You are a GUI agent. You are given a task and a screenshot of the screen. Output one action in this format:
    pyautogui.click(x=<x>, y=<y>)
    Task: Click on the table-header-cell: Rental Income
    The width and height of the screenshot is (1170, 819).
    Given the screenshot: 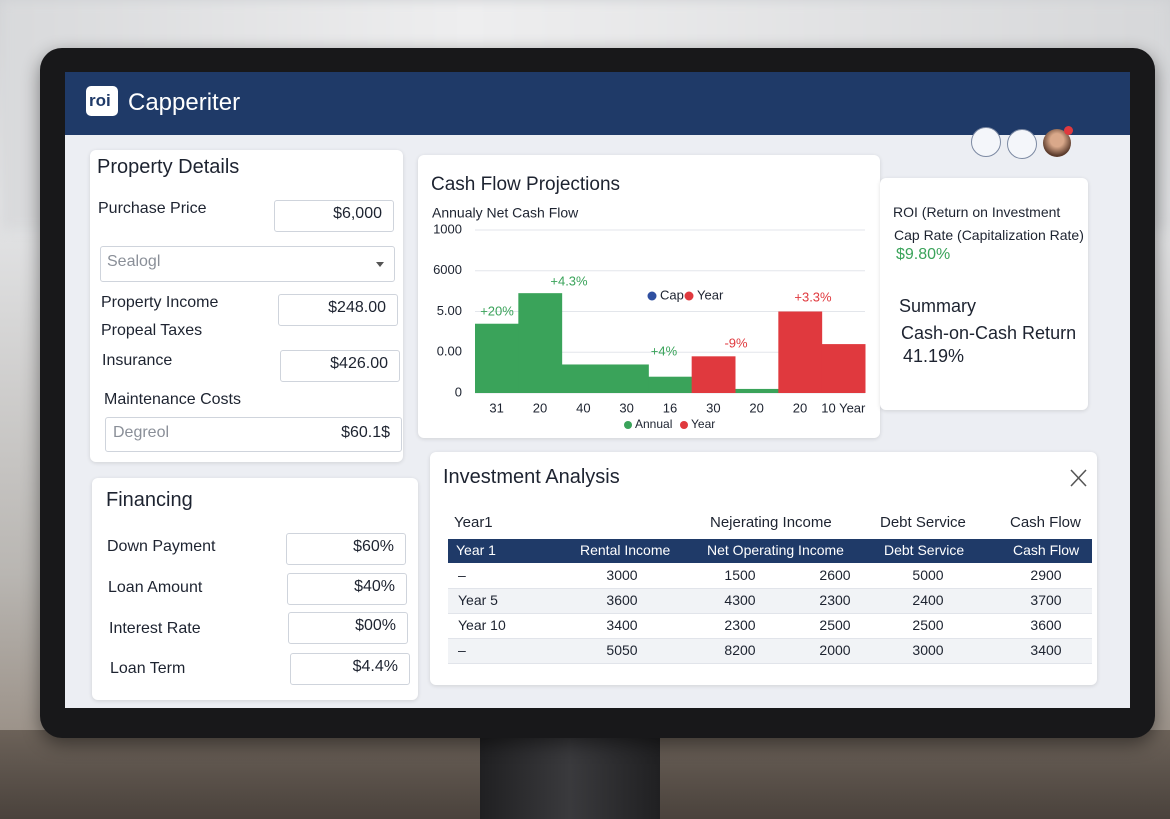 What is the action you would take?
    pyautogui.click(x=625, y=550)
    